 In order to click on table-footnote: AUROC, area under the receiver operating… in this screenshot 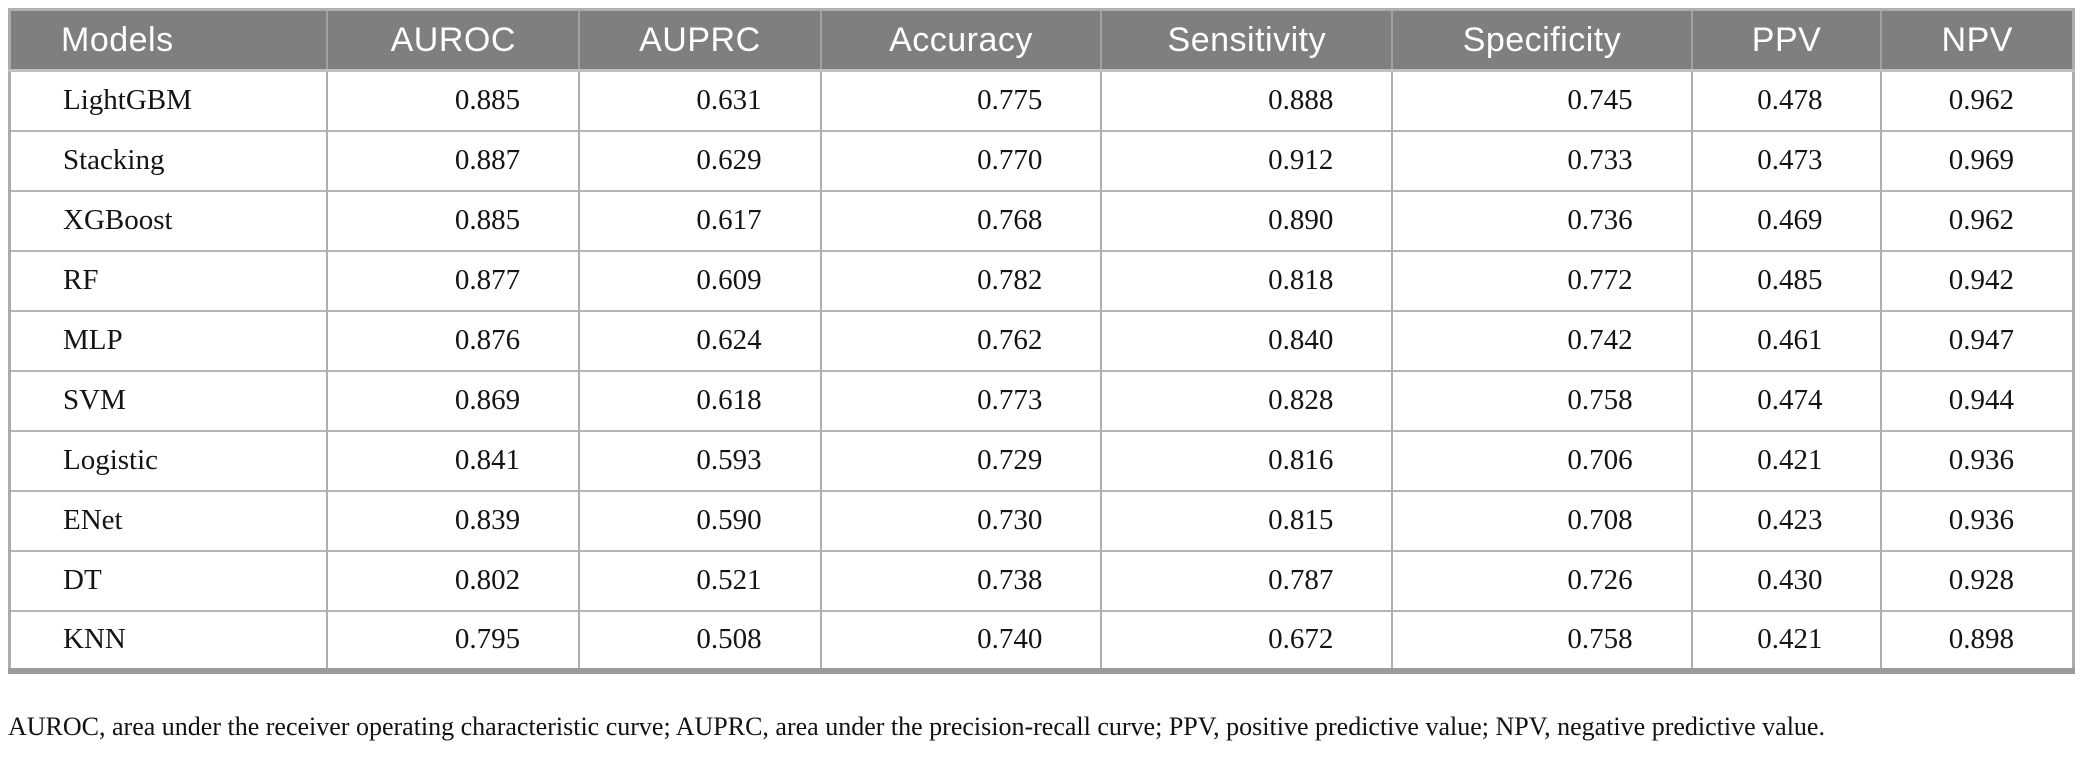, I will do `click(916, 726)`.